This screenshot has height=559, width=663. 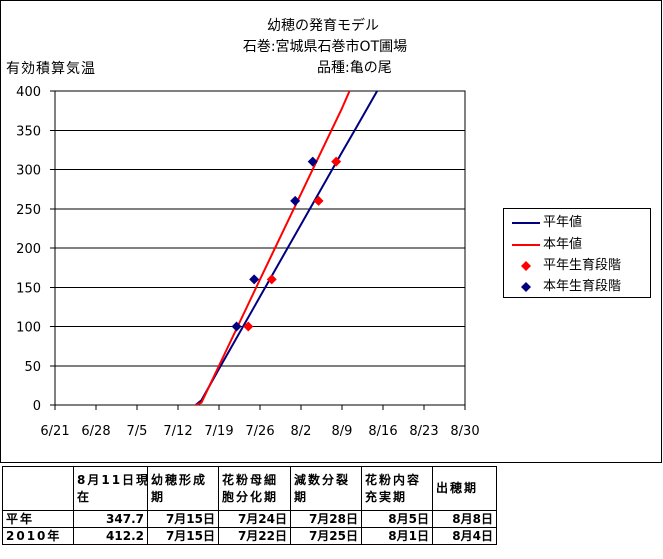 I want to click on series-markers, so click(x=286, y=244).